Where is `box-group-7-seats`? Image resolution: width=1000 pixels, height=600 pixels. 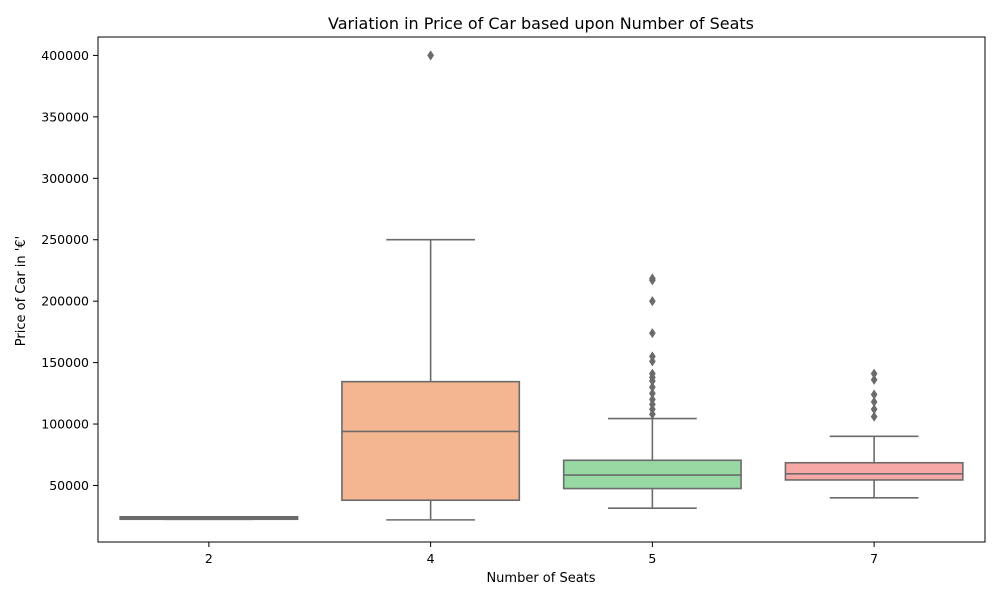 box-group-7-seats is located at coordinates (874, 433).